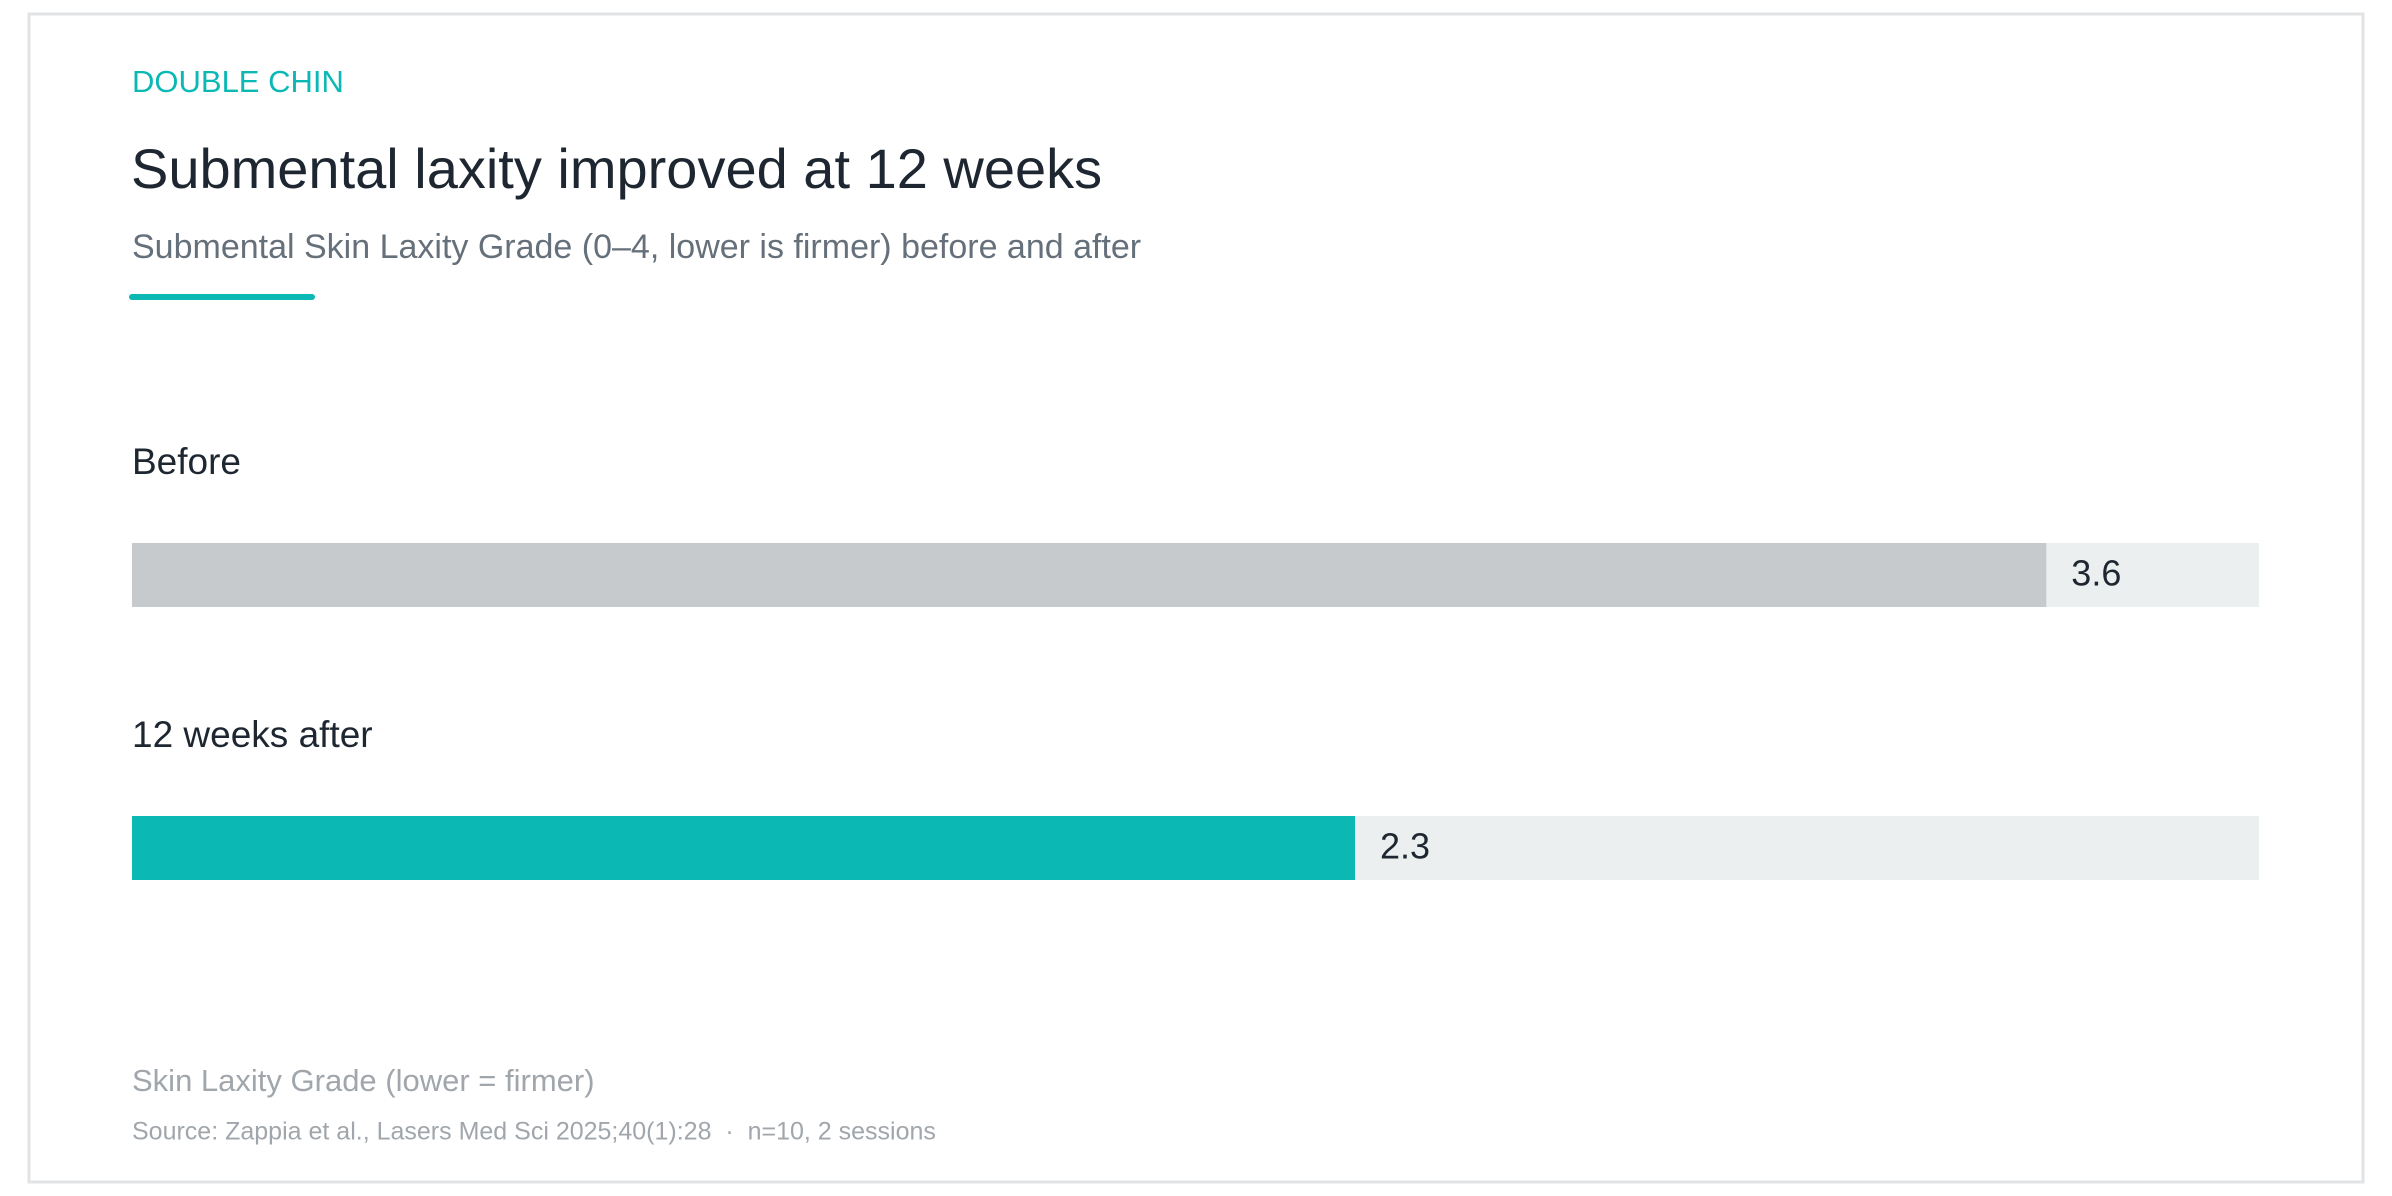 The image size is (2392, 1196). Describe the element at coordinates (186, 461) in the screenshot. I see `category-label: Before` at that location.